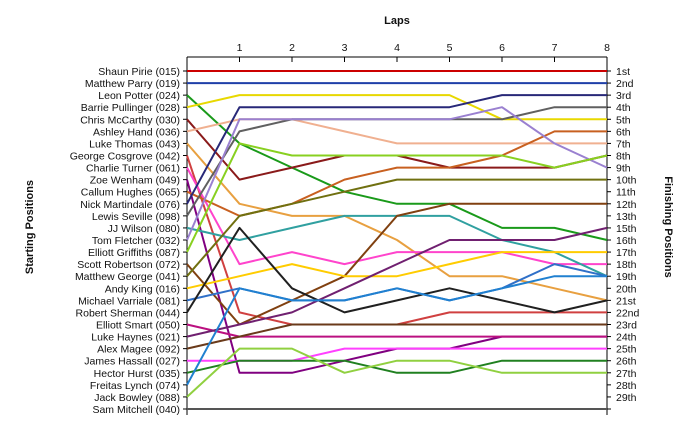 The width and height of the screenshot is (700, 435). Describe the element at coordinates (136, 241) in the screenshot. I see `starting-position-label: Tom Fletcher (032)` at that location.